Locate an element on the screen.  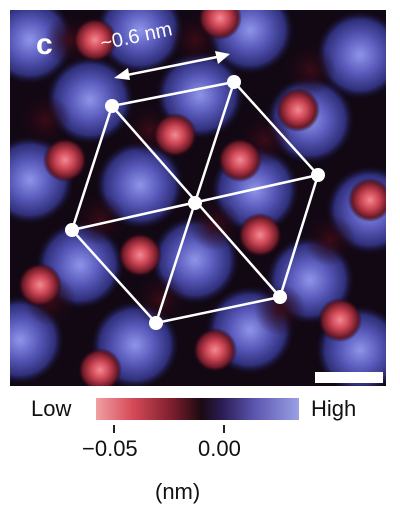
colorbar-gradient is located at coordinates (197, 409).